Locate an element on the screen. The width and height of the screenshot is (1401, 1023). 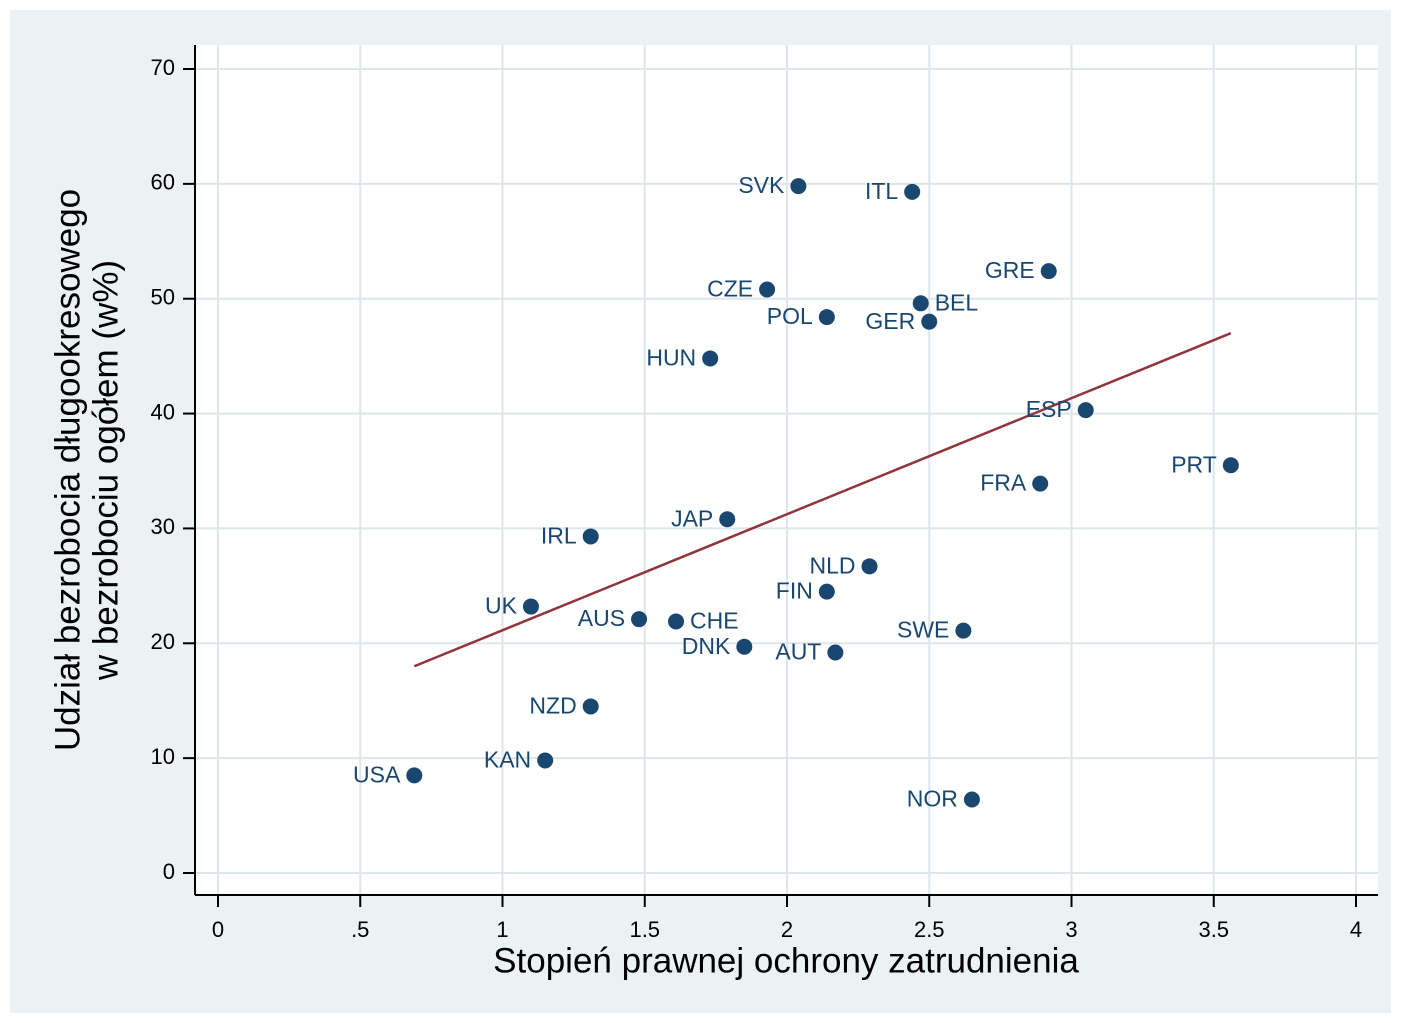
point-label: FRA is located at coordinates (1003, 483).